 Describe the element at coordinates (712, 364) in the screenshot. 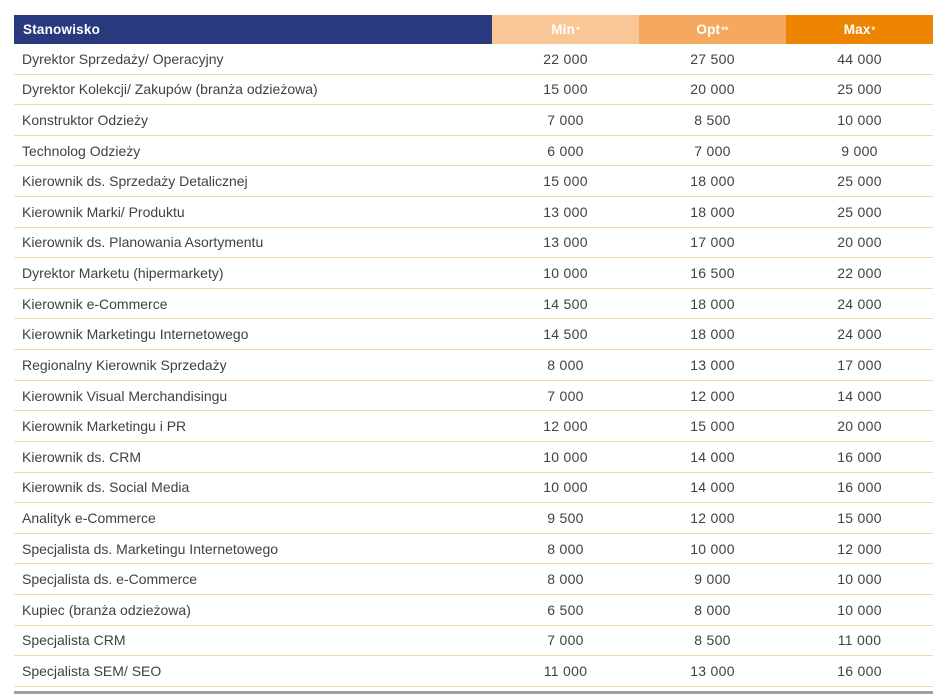

I see `opt-cell: 13 000` at that location.